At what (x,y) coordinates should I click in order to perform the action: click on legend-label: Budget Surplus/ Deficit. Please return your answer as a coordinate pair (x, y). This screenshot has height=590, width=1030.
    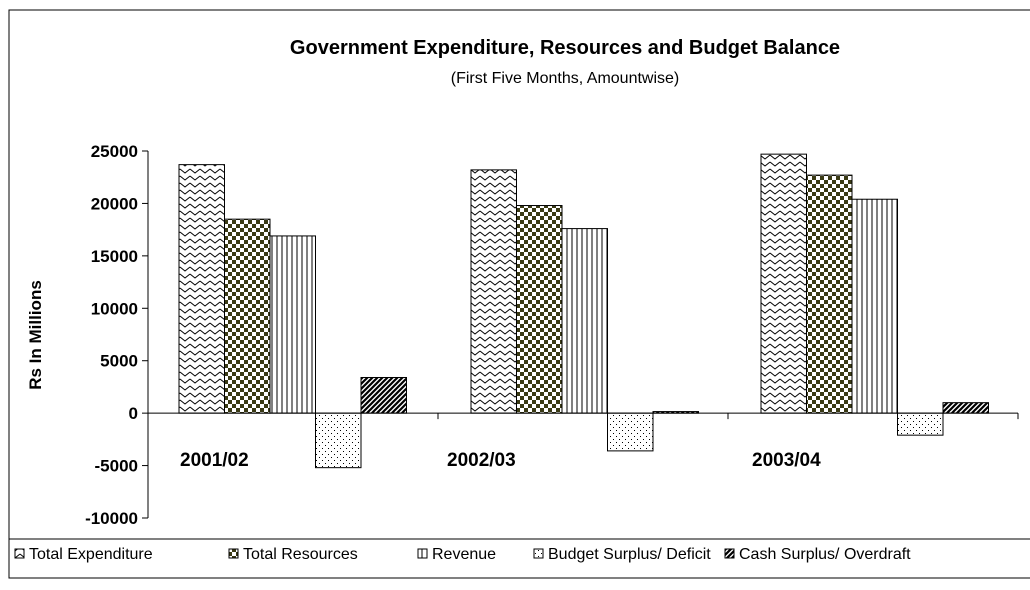
    Looking at the image, I should click on (629, 554).